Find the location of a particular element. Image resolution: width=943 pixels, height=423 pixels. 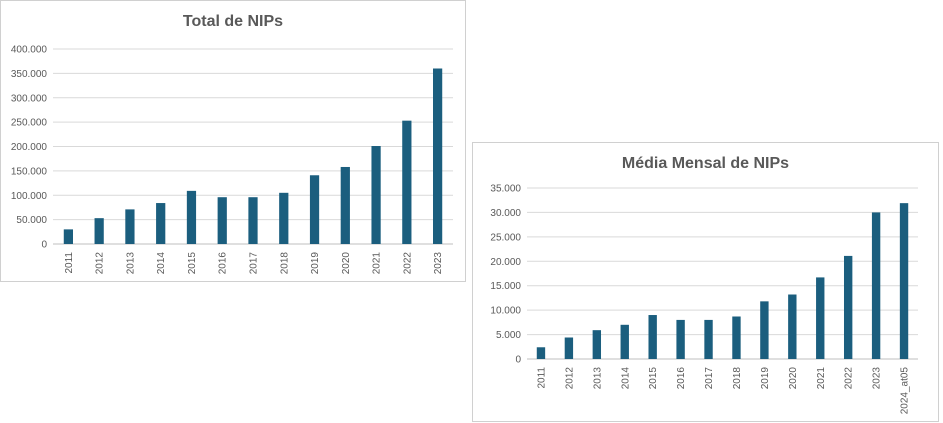

y-tick-label: 100.000 is located at coordinates (29, 196).